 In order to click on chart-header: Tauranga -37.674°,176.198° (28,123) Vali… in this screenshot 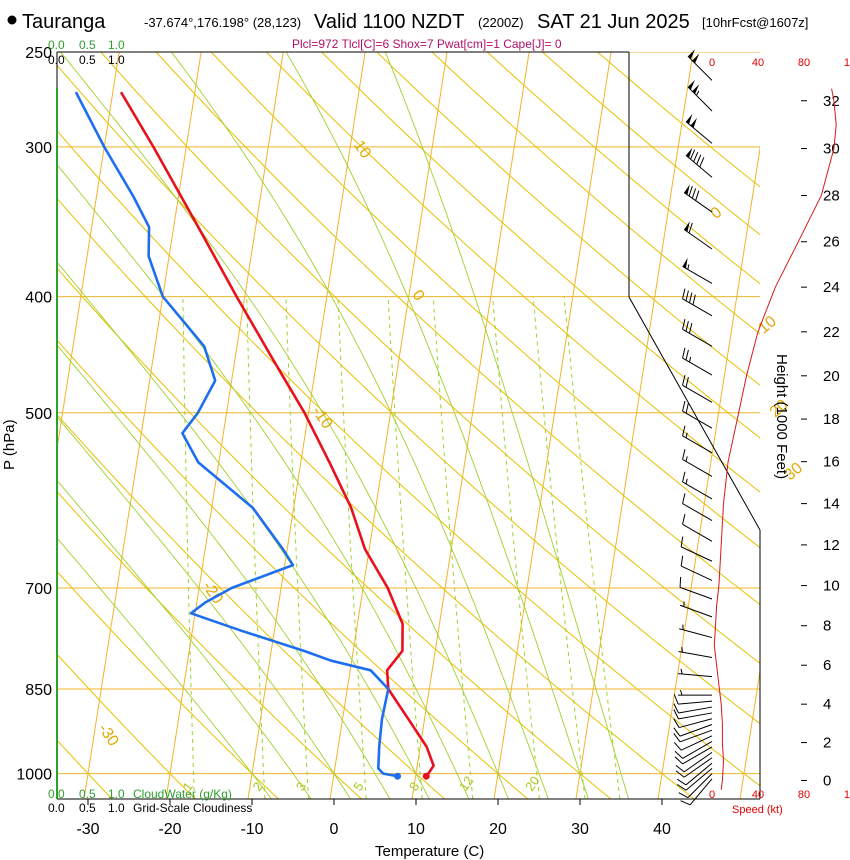, I will do `click(407, 31)`.